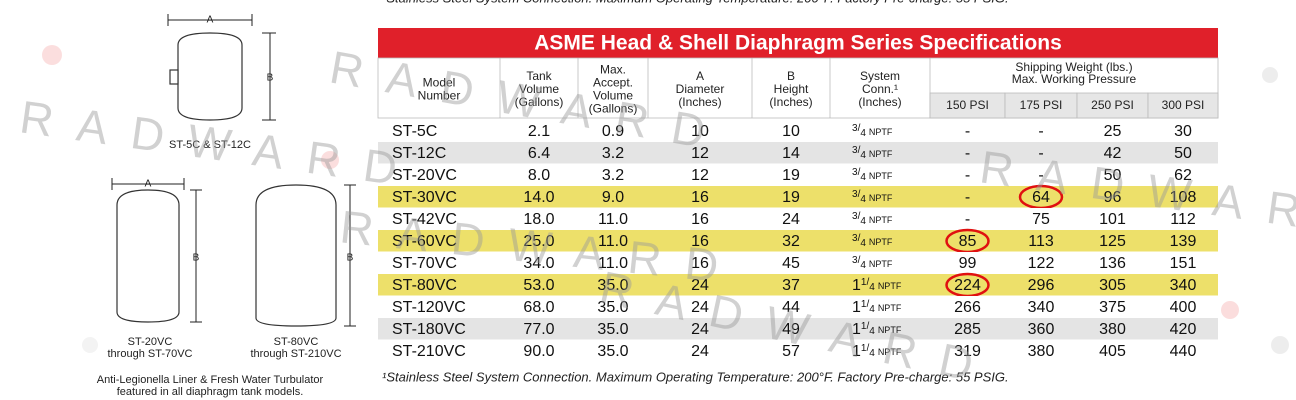  I want to click on weight-cell: 30, so click(1183, 131).